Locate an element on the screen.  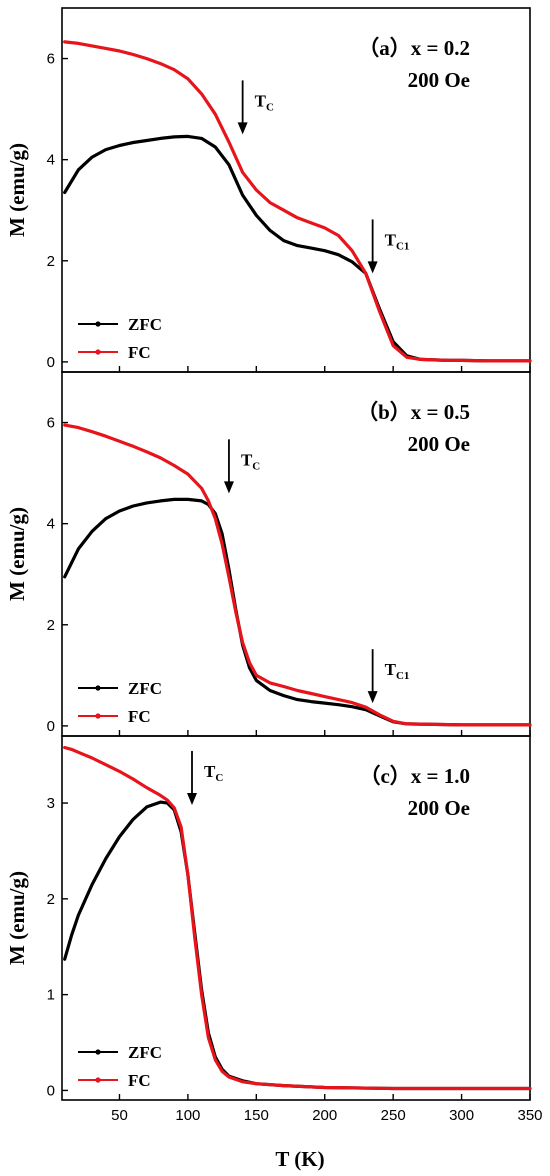
x-tick-label: 200 is located at coordinates (324, 1115).